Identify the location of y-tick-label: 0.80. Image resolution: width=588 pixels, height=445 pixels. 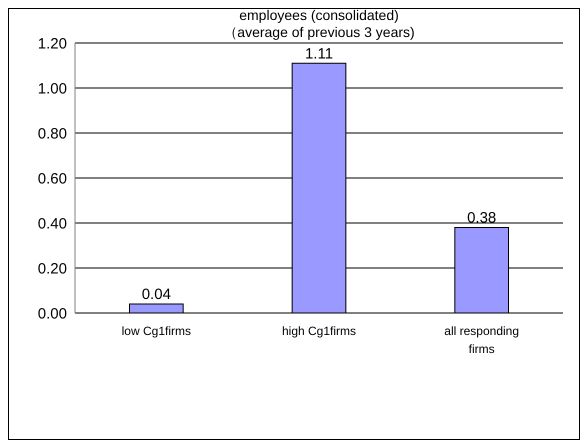
(52, 133).